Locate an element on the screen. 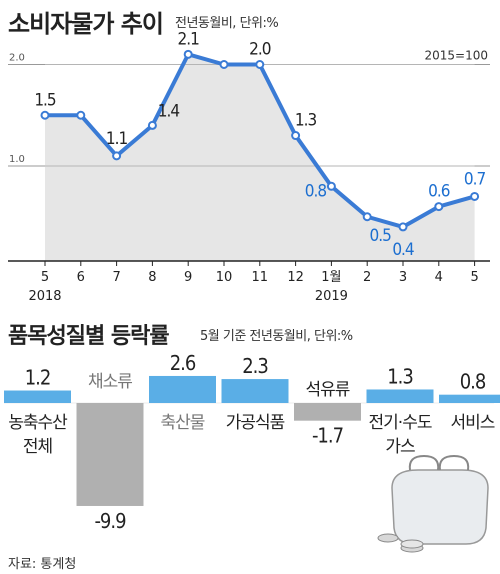 The width and height of the screenshot is (500, 574). x-tick-label: 7 is located at coordinates (116, 277).